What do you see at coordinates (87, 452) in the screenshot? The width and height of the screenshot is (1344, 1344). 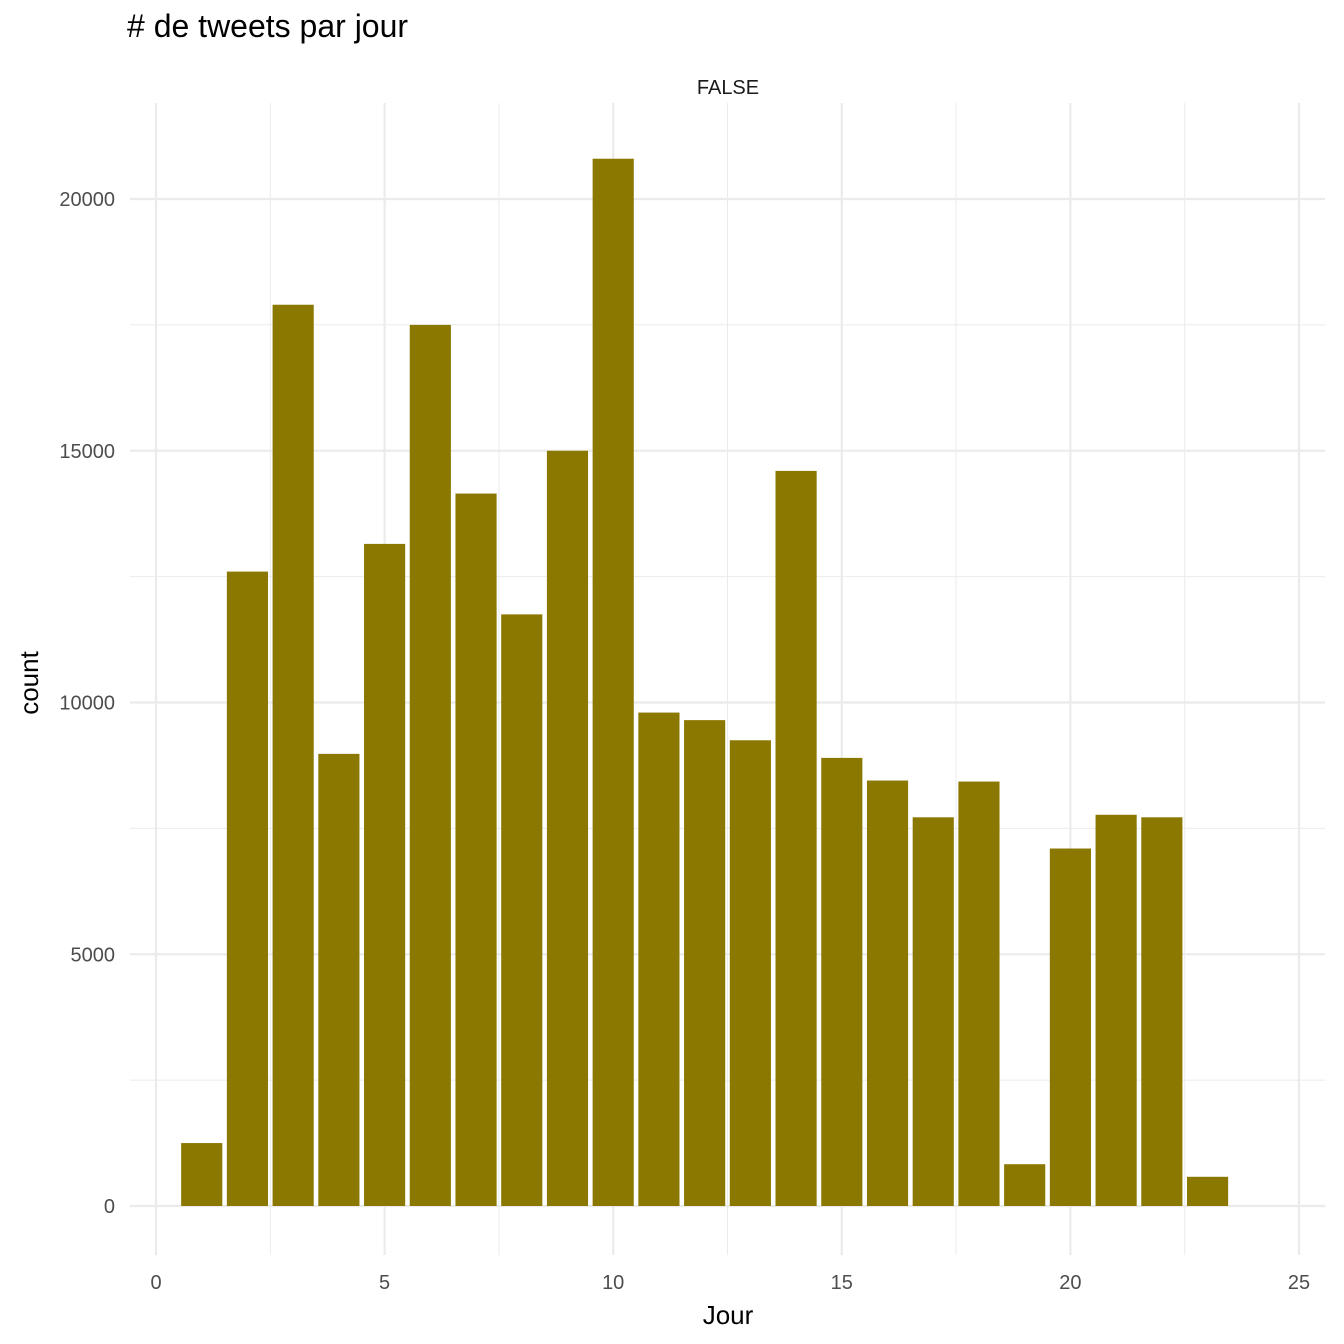 I see `y-tick-label: 15000` at bounding box center [87, 452].